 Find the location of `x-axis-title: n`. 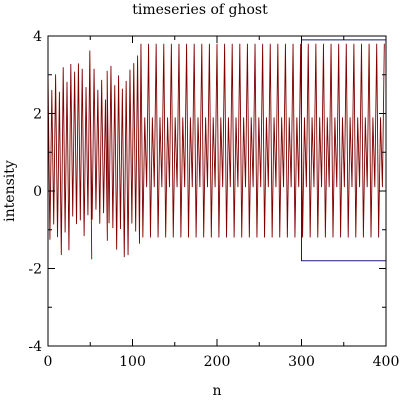

x-axis-title: n is located at coordinates (216, 391).